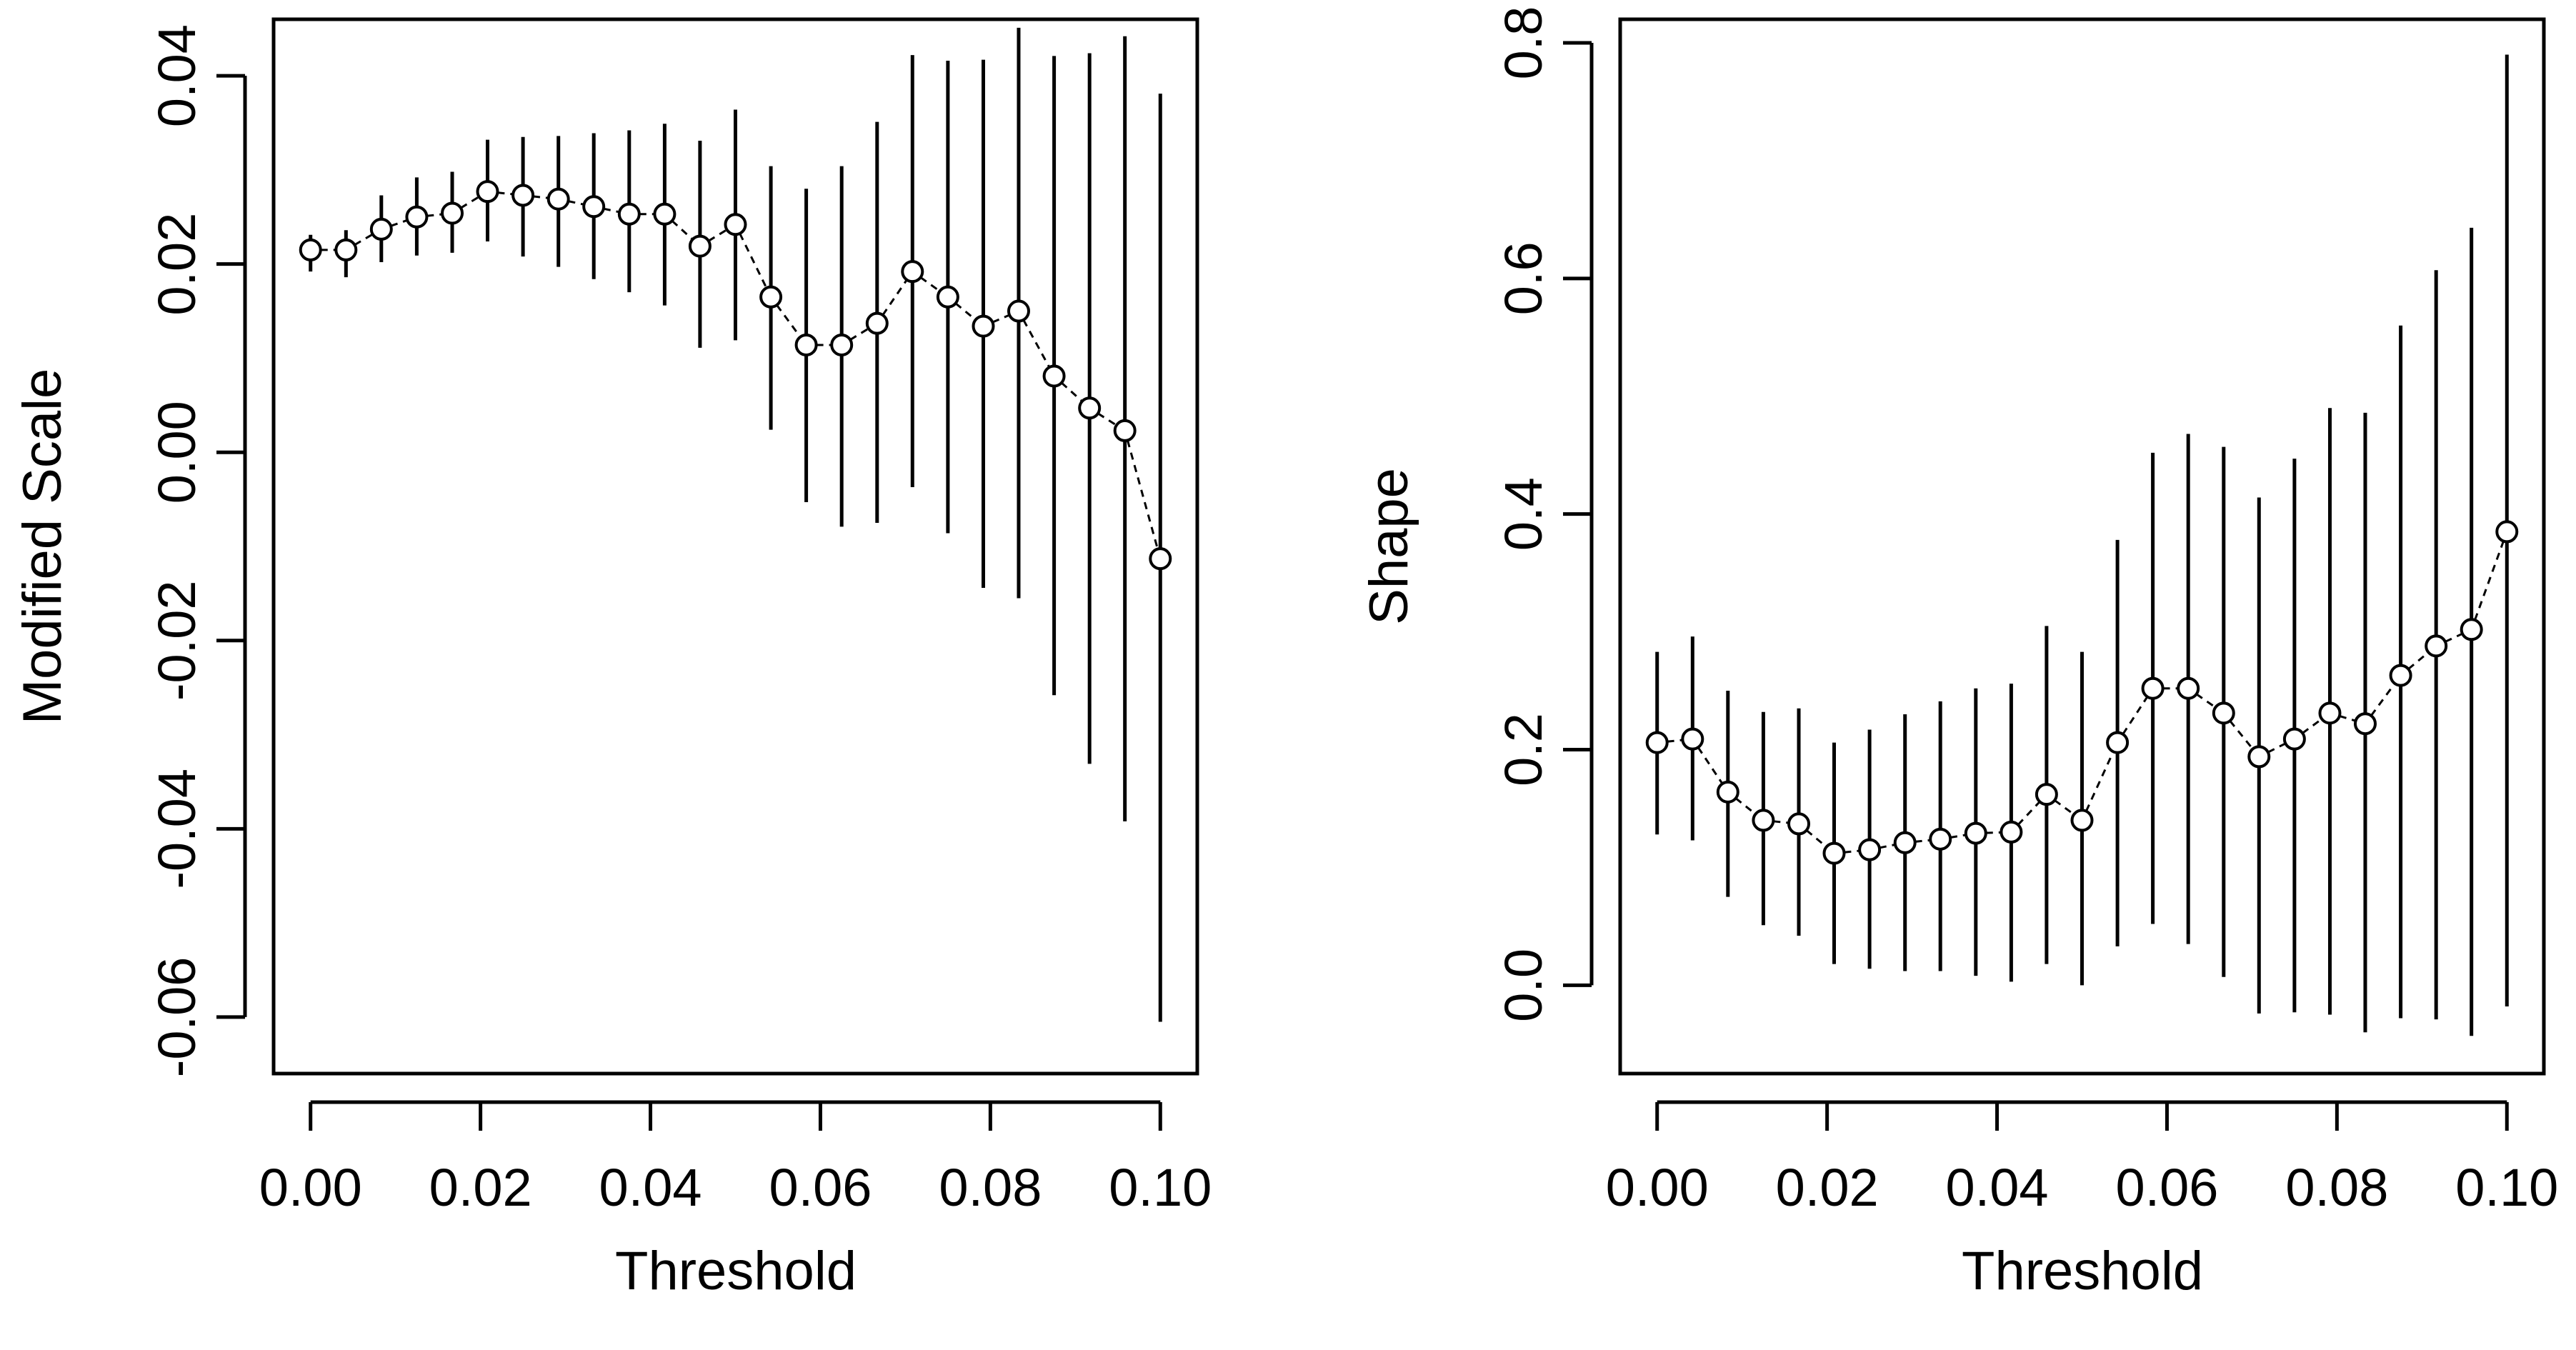 The width and height of the screenshot is (2576, 1350). Describe the element at coordinates (197, 550) in the screenshot. I see `y-axis: -0.06 -0.04 -0.02 0.00 0.02 0.04` at that location.